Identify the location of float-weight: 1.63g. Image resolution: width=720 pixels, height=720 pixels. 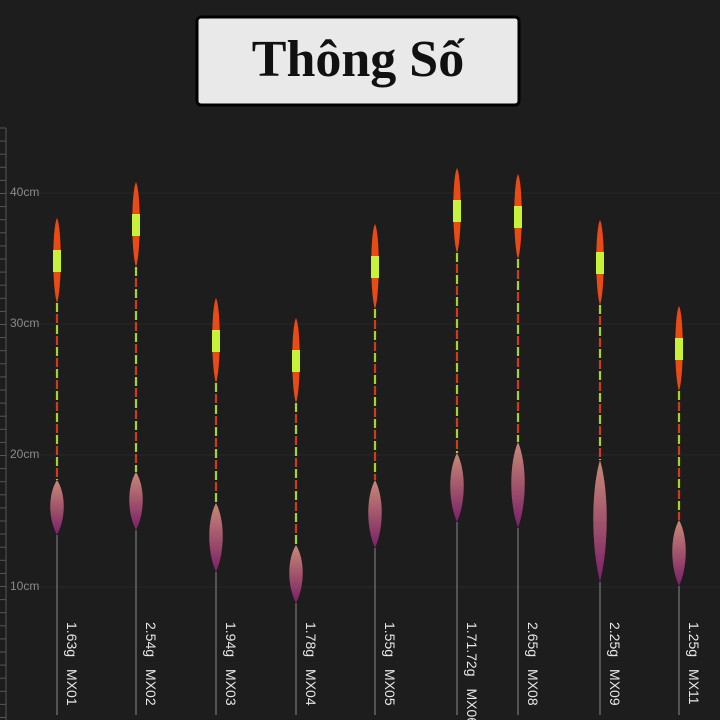
(72, 639).